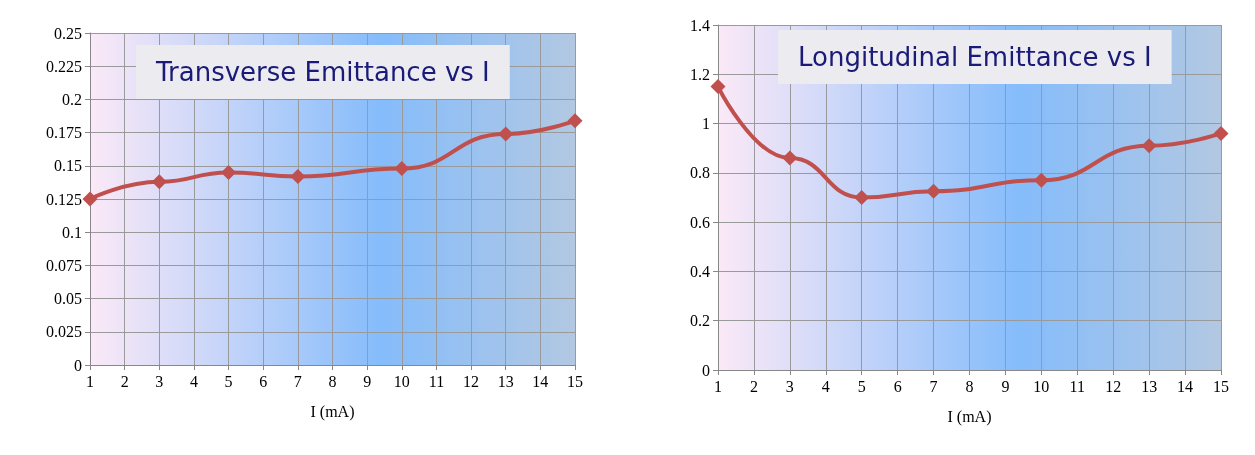  Describe the element at coordinates (700, 271) in the screenshot. I see `y-tick-label: 0.4` at that location.